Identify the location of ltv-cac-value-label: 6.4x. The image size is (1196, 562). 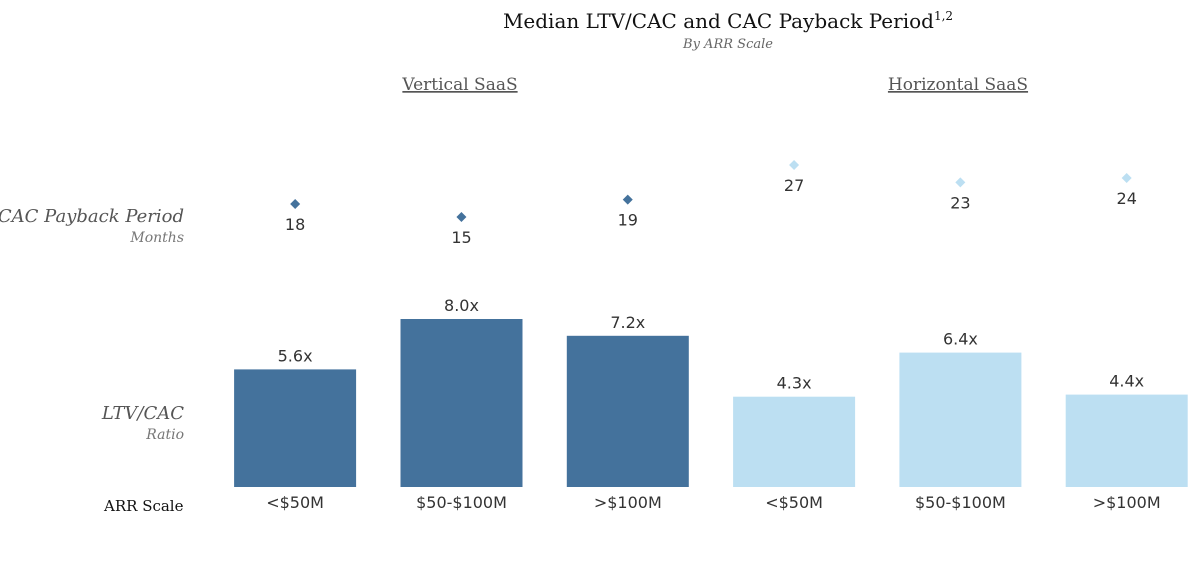
(960, 339).